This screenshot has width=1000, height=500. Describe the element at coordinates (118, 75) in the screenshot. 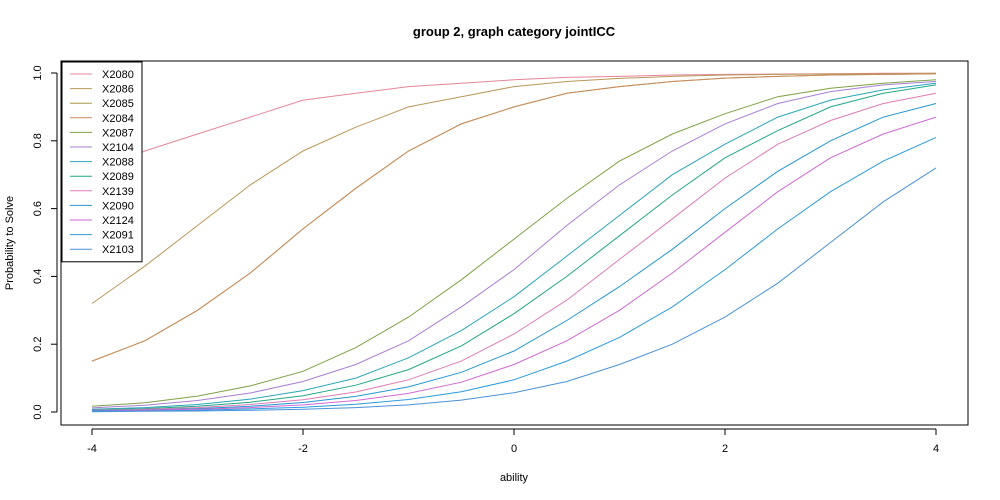

I see `legend-entry-label: X2080` at that location.